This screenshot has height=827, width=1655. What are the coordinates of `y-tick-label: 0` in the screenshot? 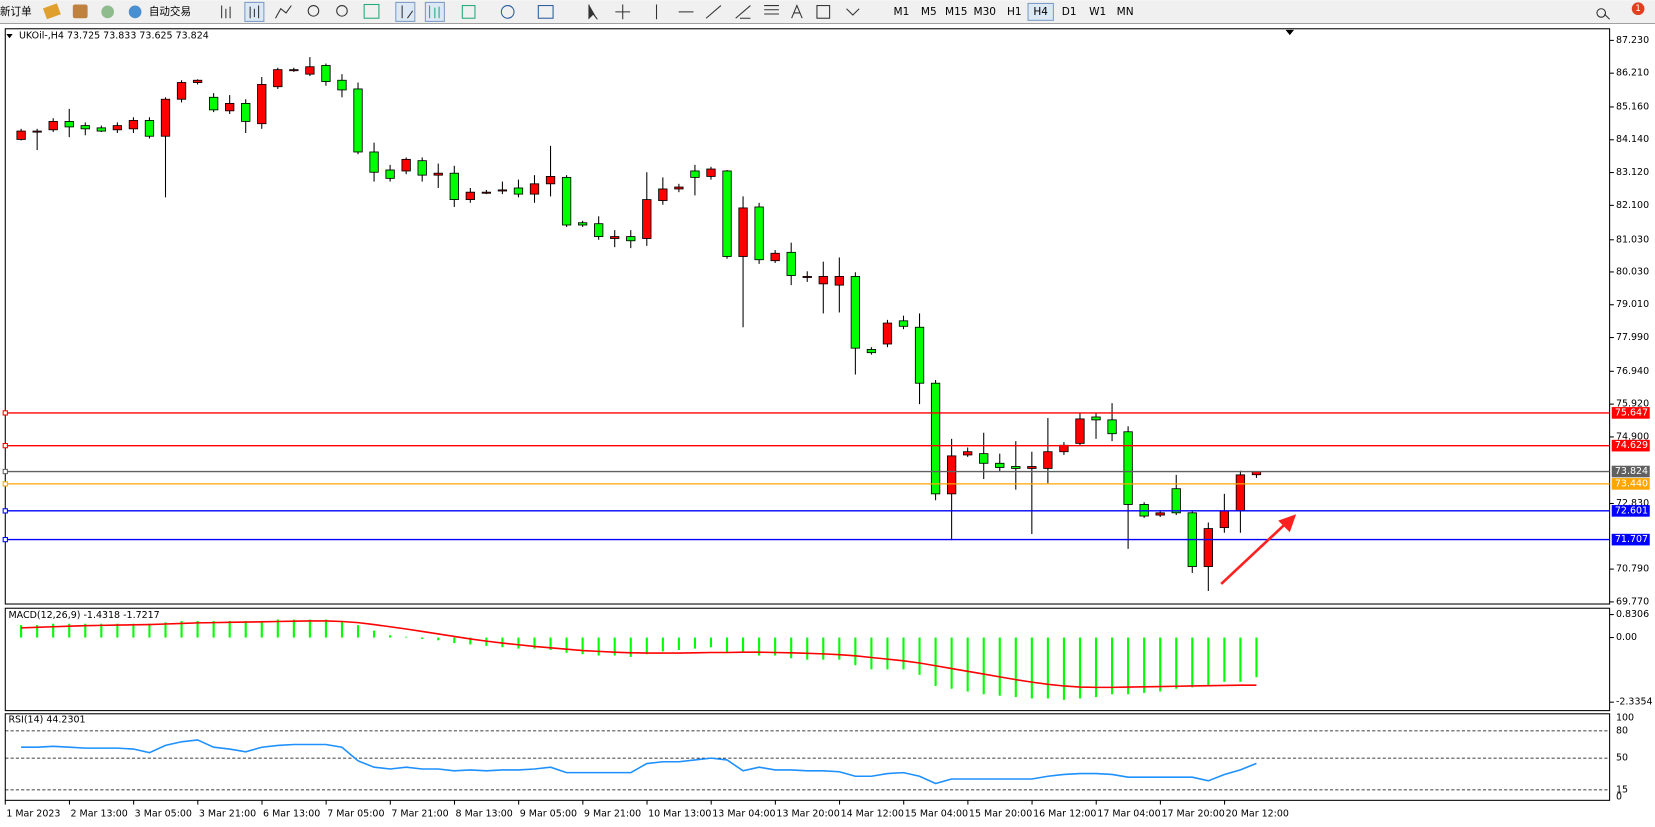 It's located at (1619, 797).